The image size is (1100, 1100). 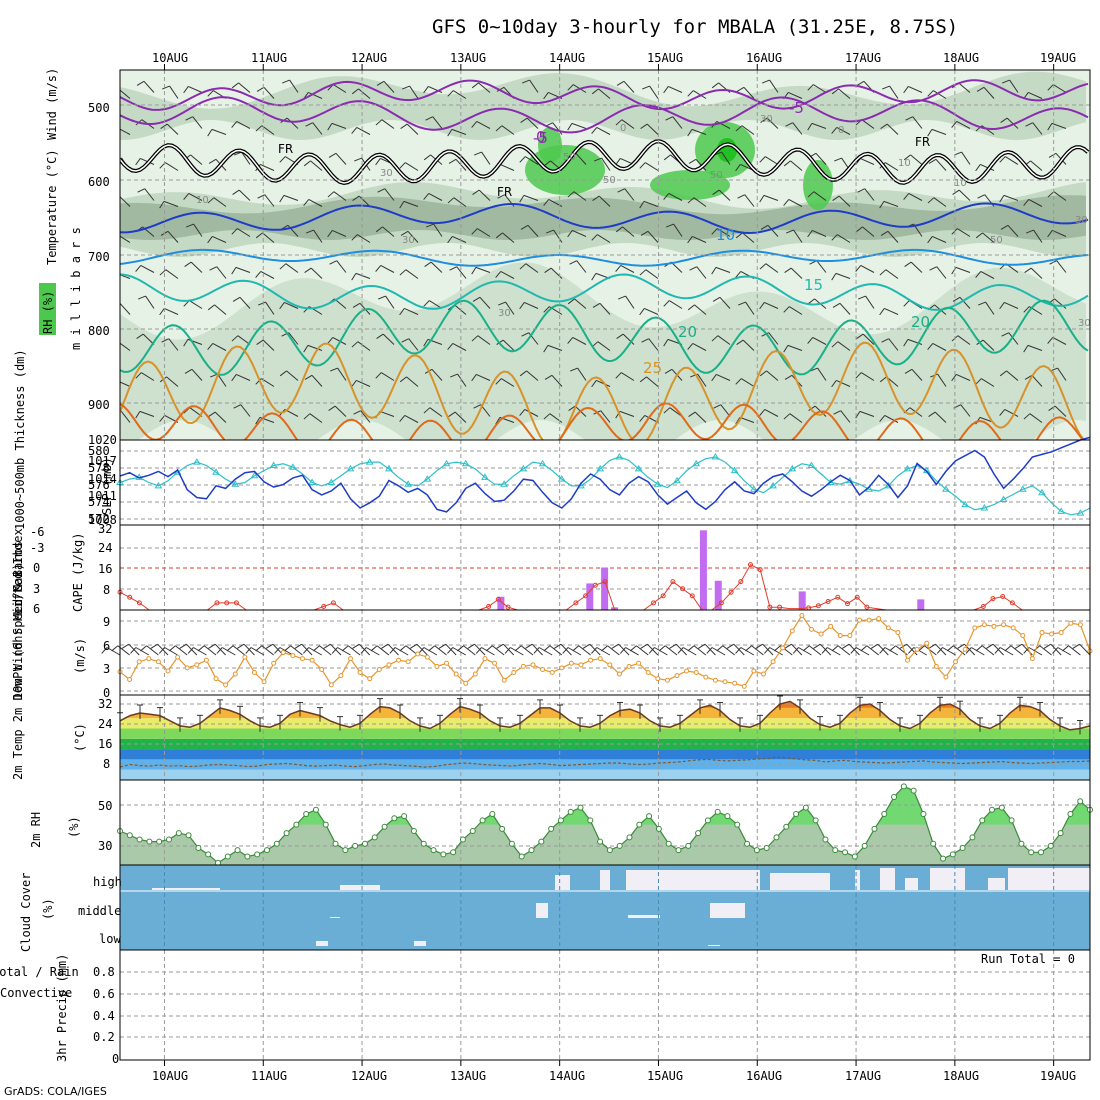 What do you see at coordinates (99, 257) in the screenshot?
I see `ytick-700: 700` at bounding box center [99, 257].